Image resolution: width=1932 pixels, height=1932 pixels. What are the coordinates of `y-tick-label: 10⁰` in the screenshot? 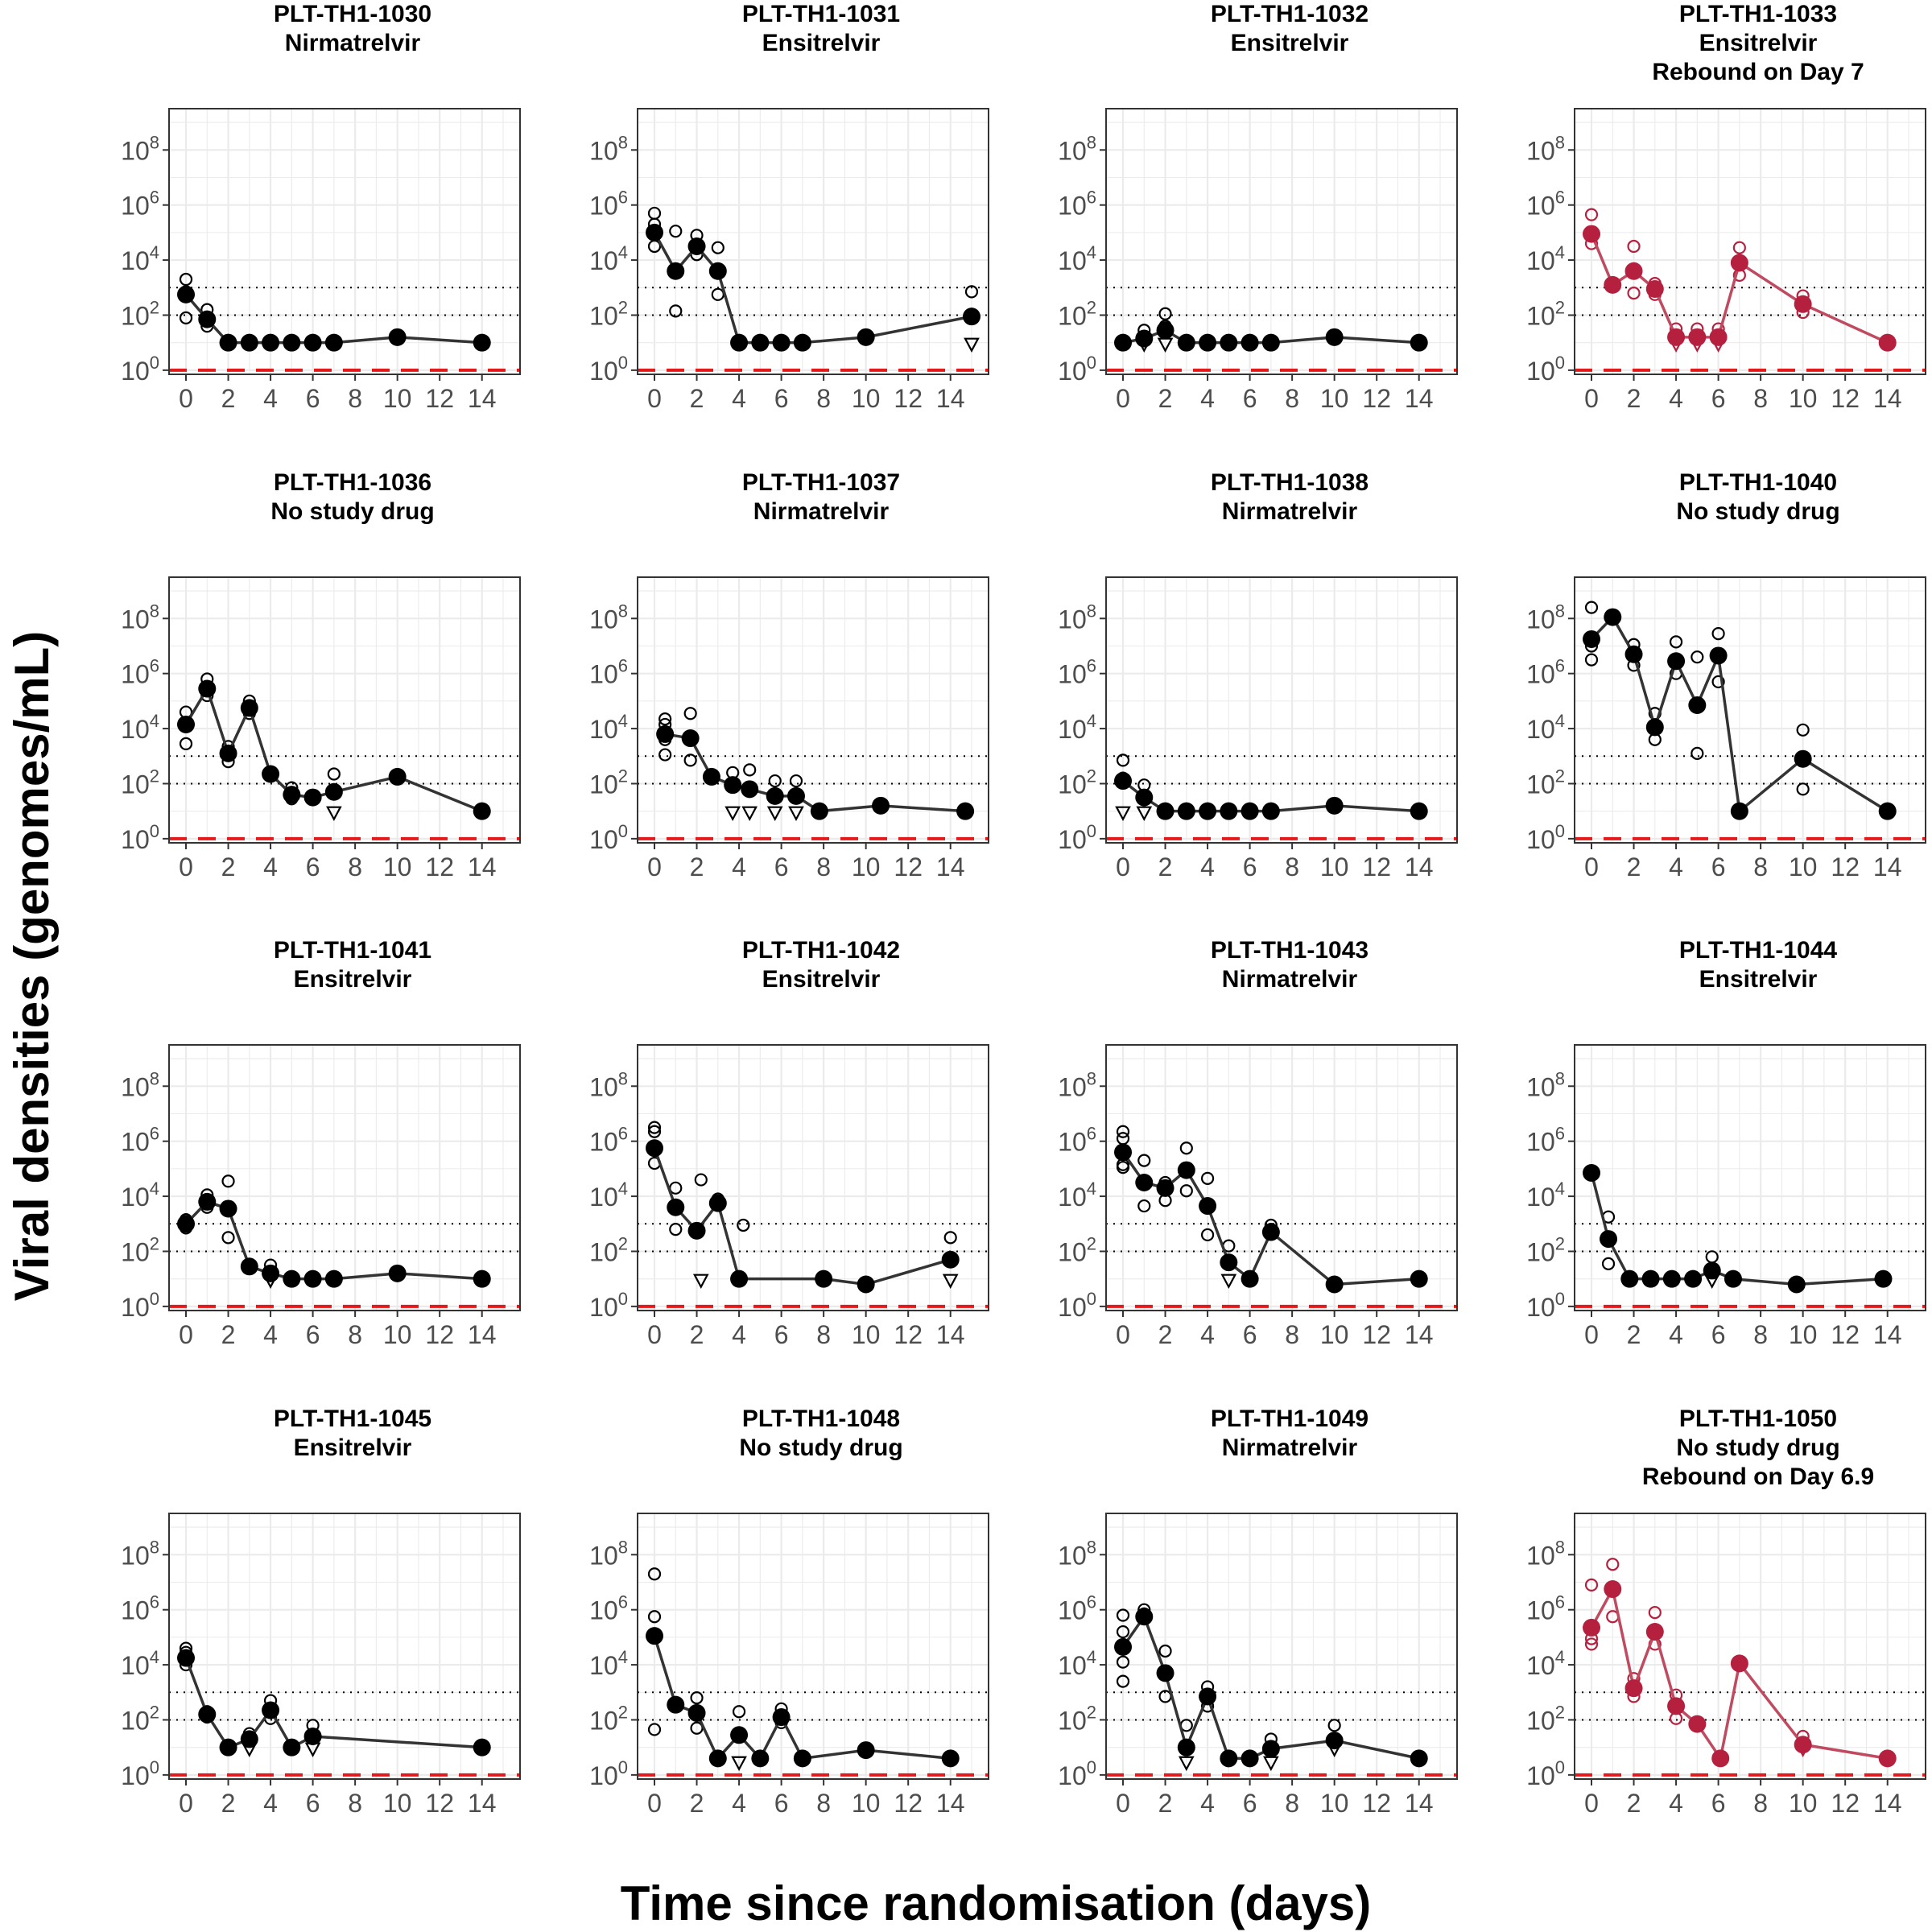 It's located at (1545, 837).